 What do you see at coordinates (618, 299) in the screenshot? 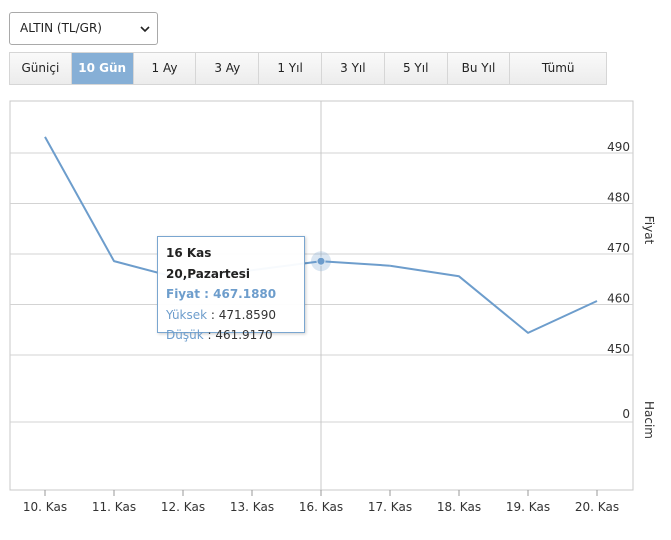
I see `y-tick-label: 460` at bounding box center [618, 299].